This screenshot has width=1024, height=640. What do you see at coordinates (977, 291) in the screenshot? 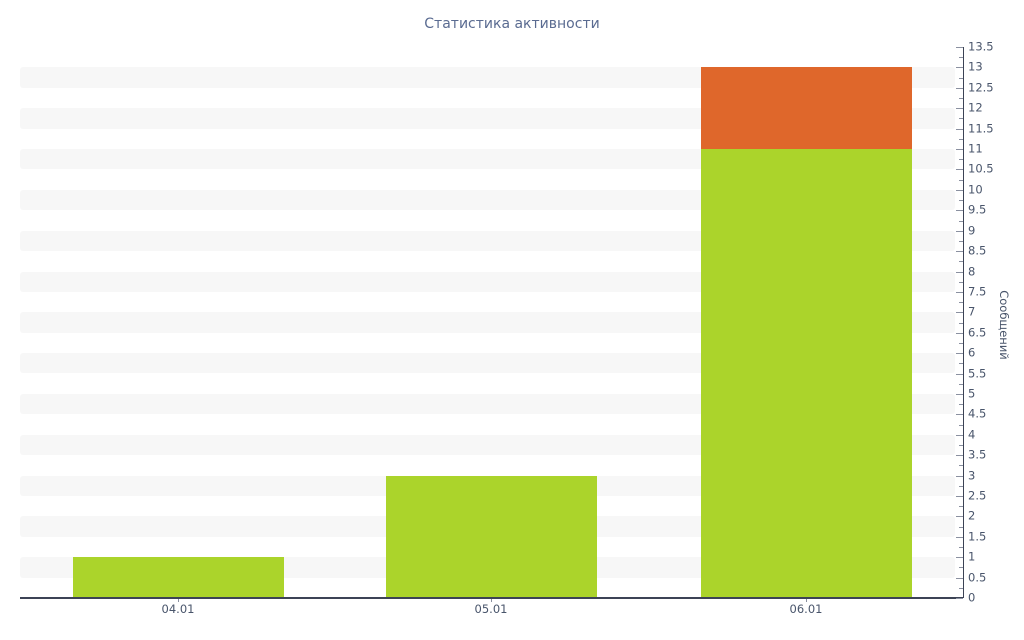
I see `y-tick-label: 7.5` at bounding box center [977, 291].